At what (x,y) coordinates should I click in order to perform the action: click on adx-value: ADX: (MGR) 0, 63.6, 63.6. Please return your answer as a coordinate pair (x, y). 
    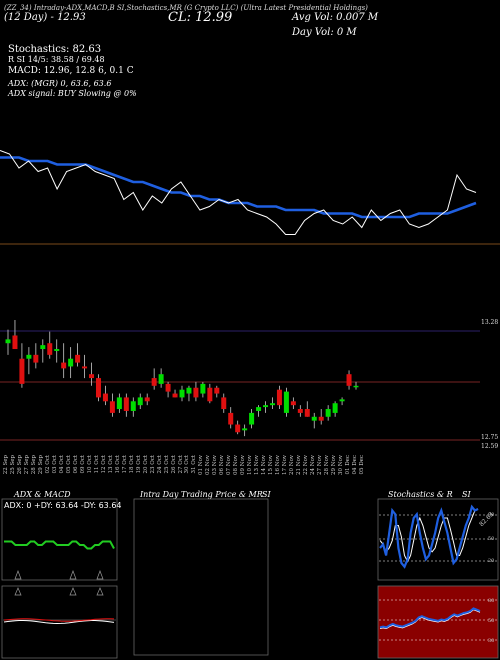
    Looking at the image, I should click on (60, 83).